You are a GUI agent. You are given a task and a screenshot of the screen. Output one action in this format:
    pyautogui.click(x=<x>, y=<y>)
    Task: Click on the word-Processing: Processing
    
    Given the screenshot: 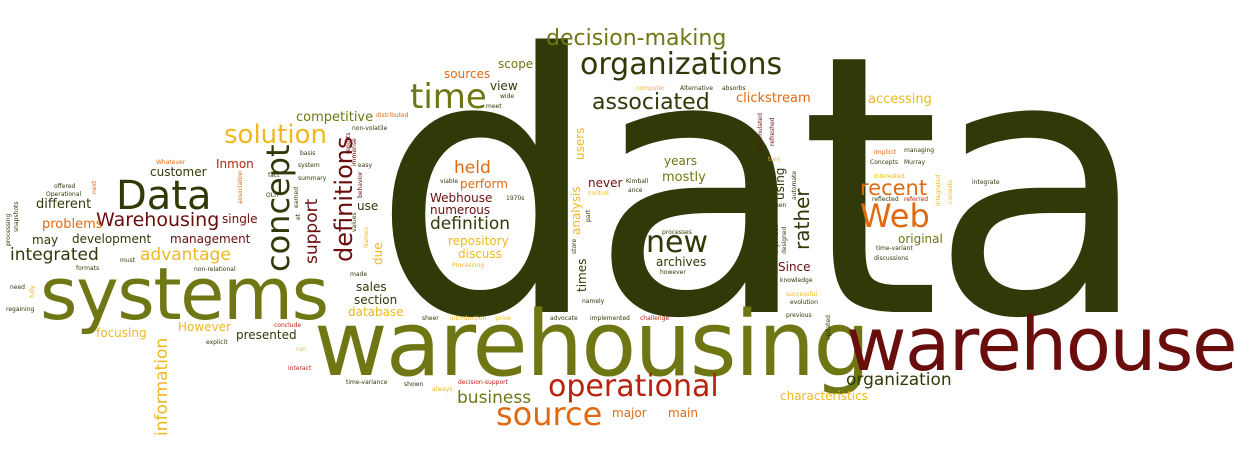 What is the action you would take?
    pyautogui.click(x=468, y=265)
    